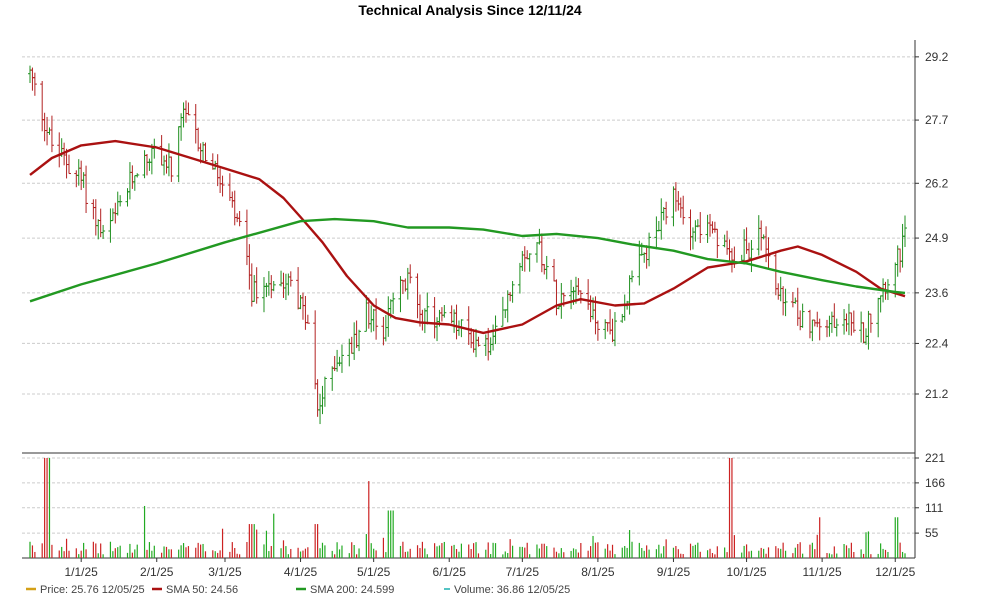 The height and width of the screenshot is (600, 1000). Describe the element at coordinates (937, 183) in the screenshot. I see `price-tick-label: 26.2` at that location.